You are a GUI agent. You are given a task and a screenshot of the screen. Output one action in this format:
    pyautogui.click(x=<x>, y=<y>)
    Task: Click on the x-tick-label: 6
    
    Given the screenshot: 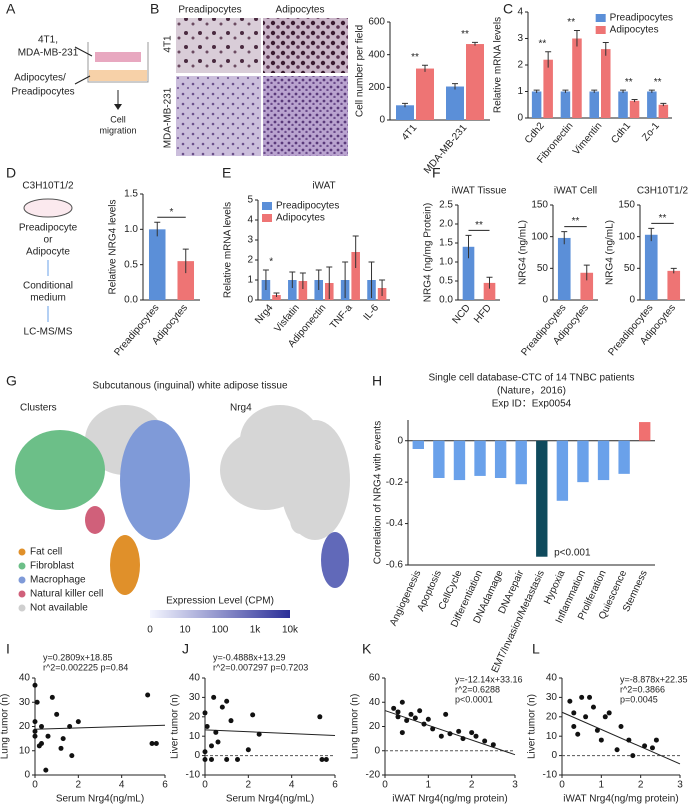 What is the action you would take?
    pyautogui.click(x=335, y=785)
    